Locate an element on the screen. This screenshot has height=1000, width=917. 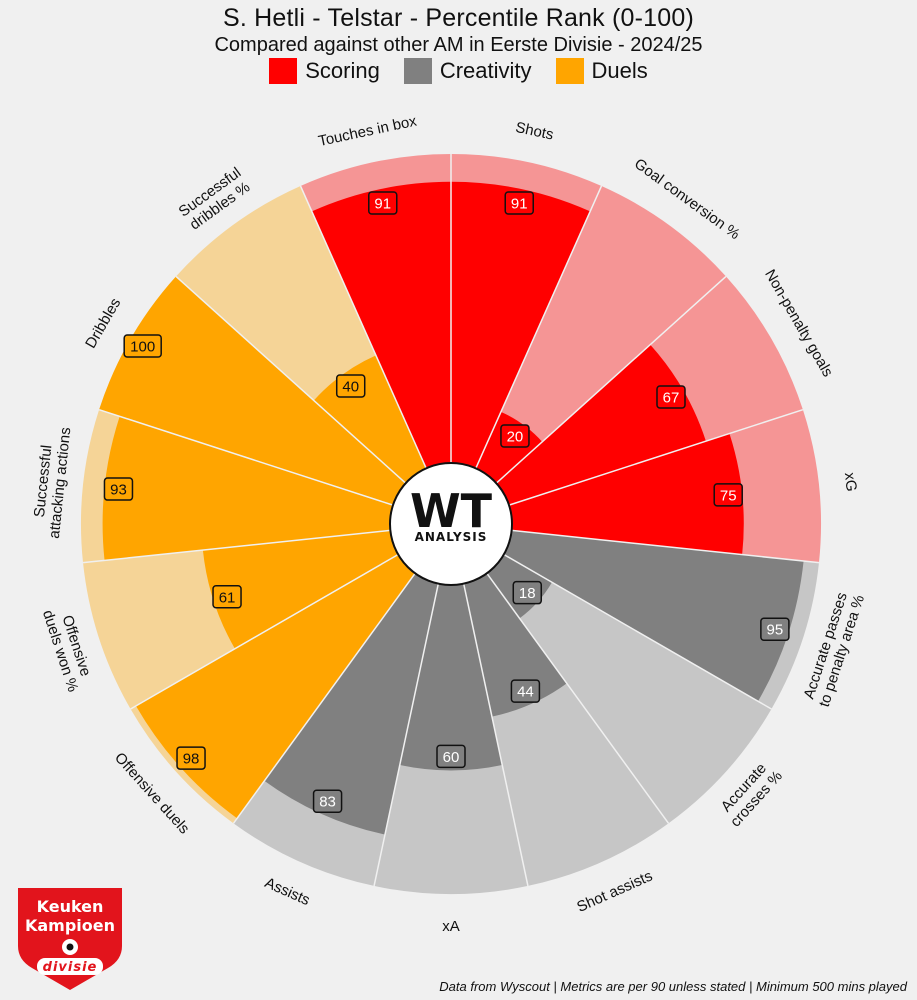
value-text: 61 is located at coordinates (227, 597).